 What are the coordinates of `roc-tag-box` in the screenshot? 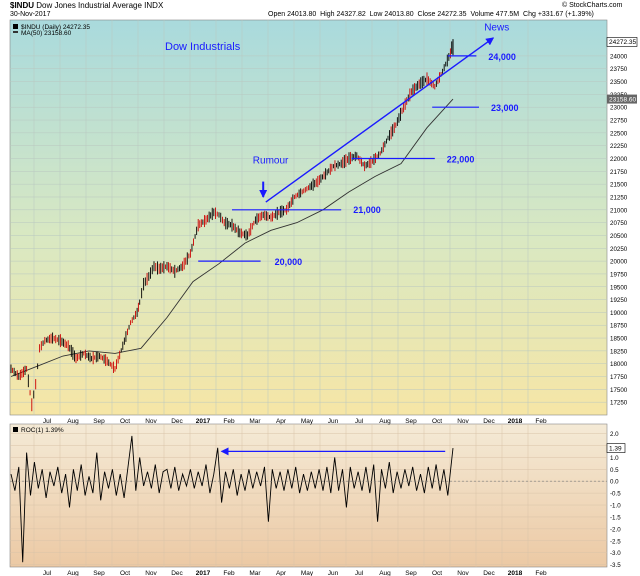 It's located at (616, 448).